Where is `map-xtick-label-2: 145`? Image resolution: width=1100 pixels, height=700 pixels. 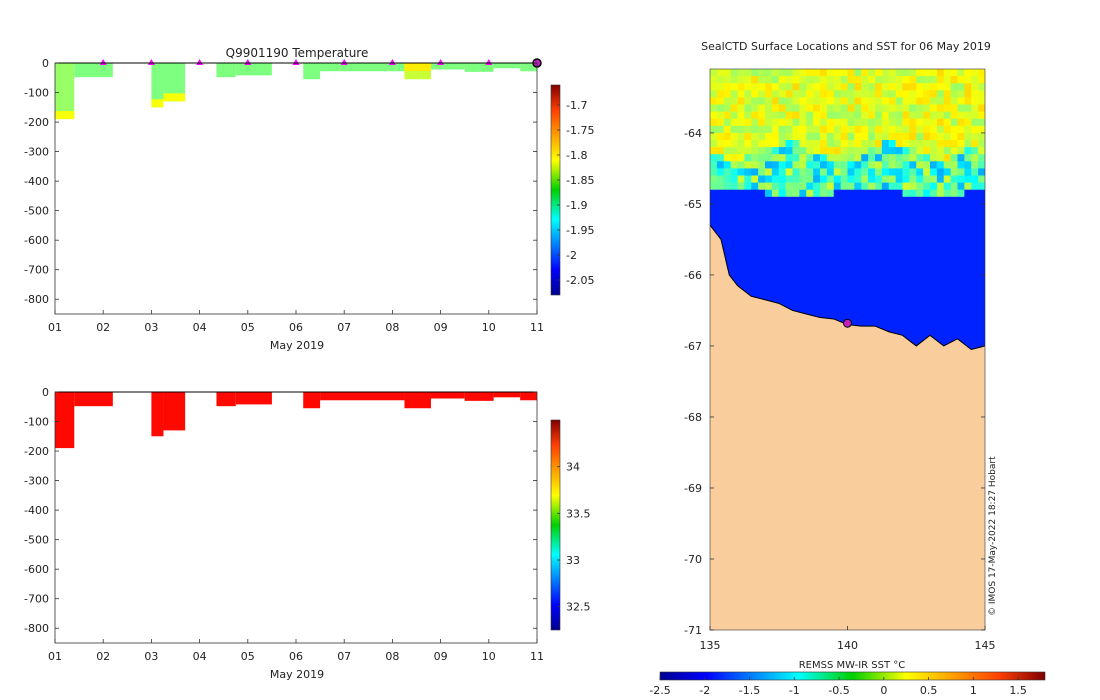 map-xtick-label-2: 145 is located at coordinates (985, 645).